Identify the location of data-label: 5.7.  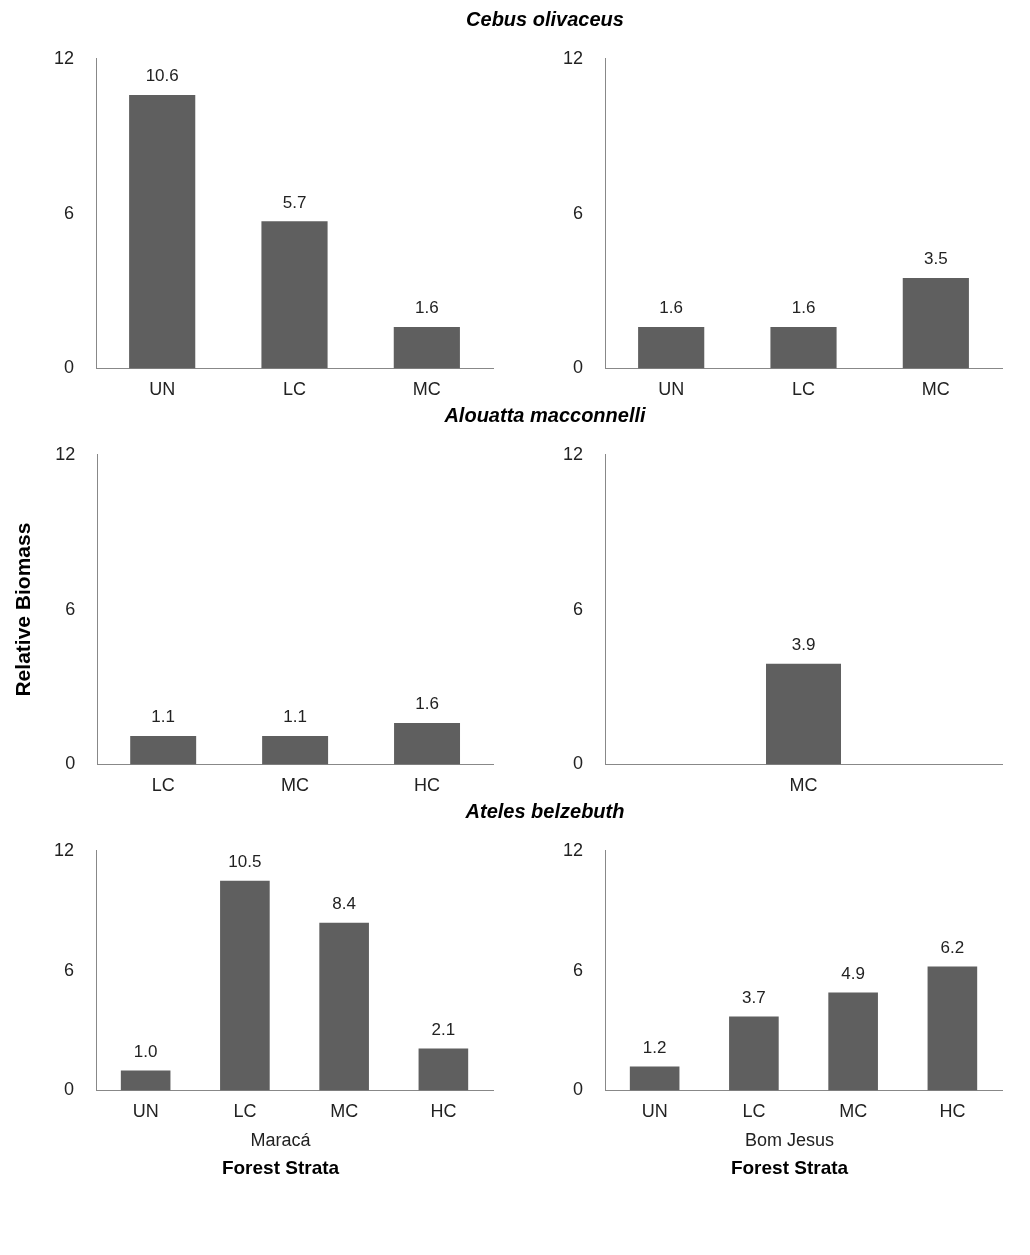
(294, 202).